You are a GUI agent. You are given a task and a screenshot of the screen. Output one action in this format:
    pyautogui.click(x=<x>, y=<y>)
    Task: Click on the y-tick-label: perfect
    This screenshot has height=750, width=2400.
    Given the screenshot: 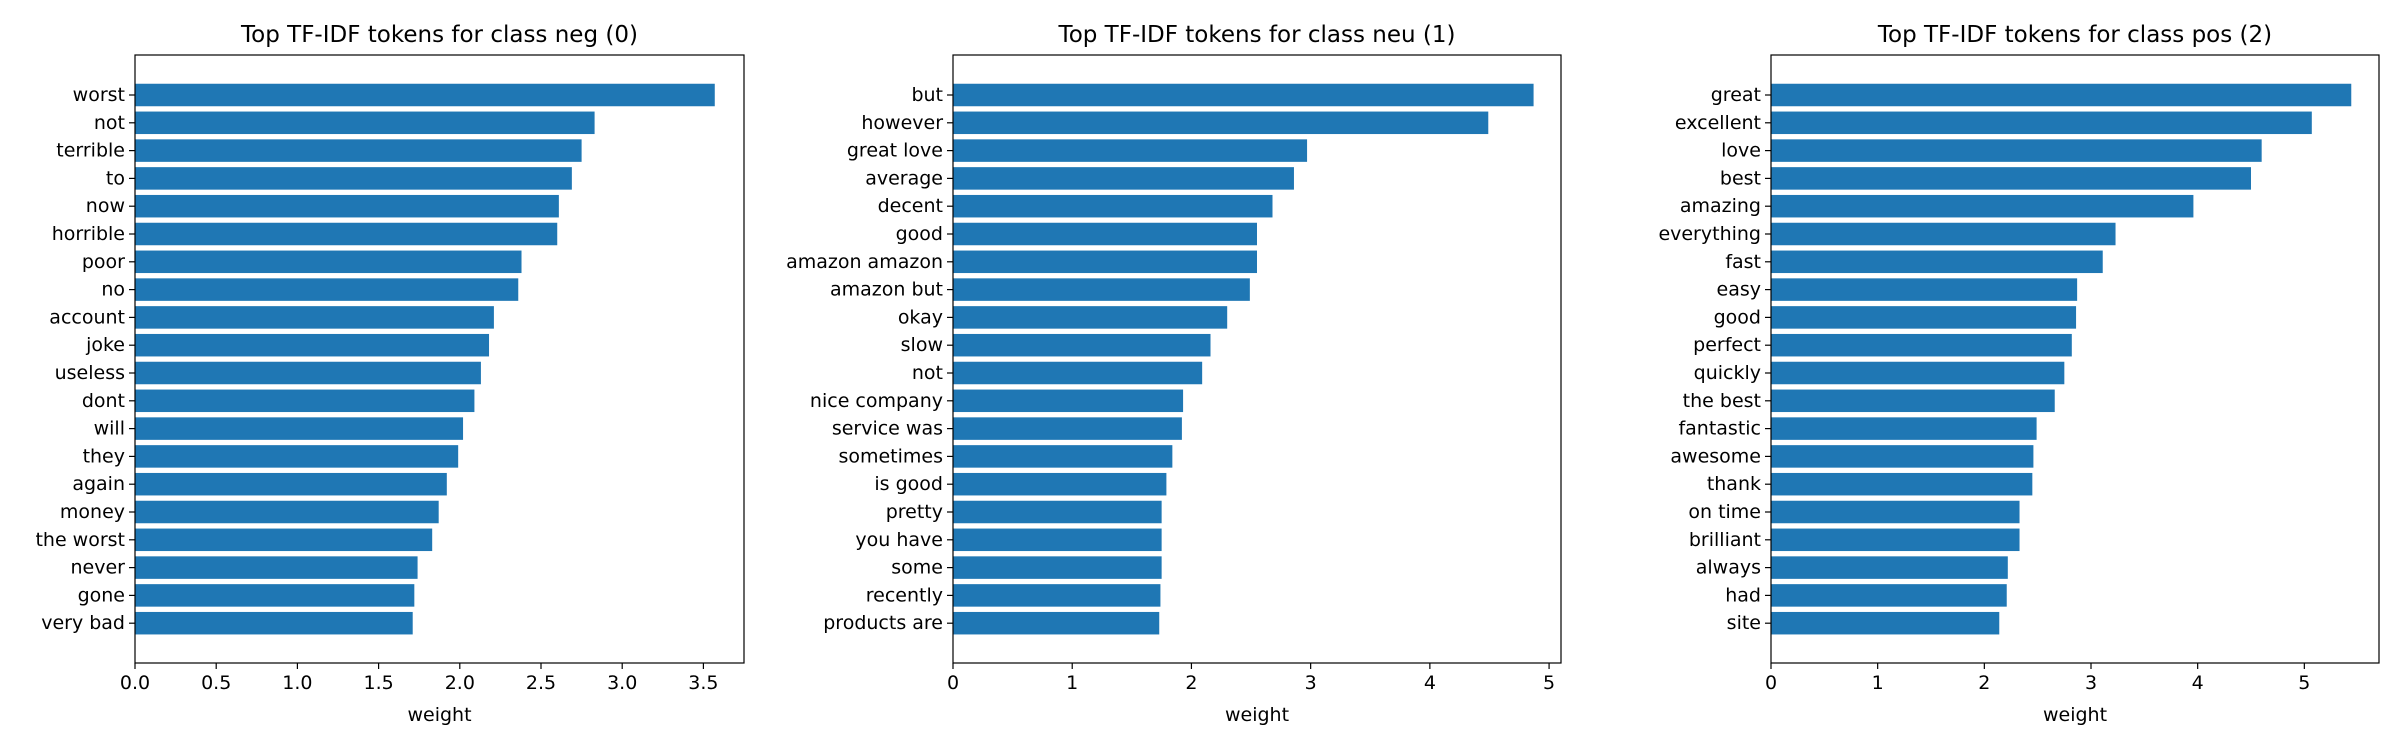 What is the action you would take?
    pyautogui.click(x=1727, y=345)
    